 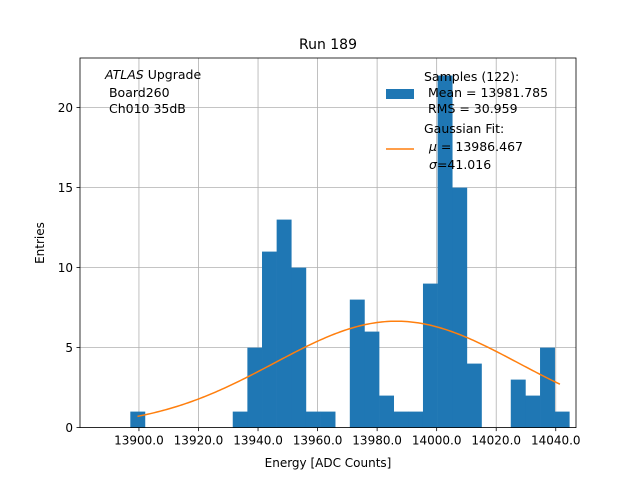 I want to click on legend-samples-label: Samples (122):, so click(x=471, y=76).